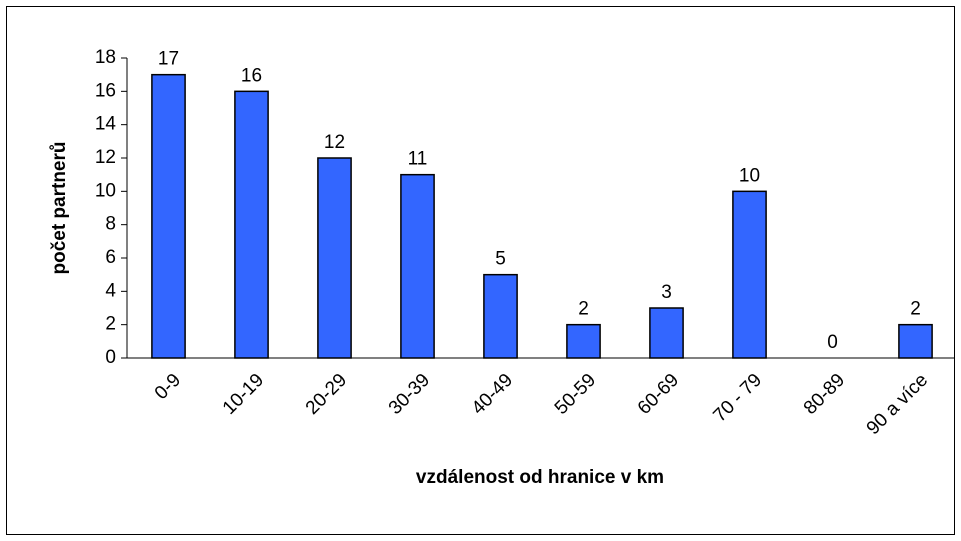 The image size is (961, 541). I want to click on value-label: 11, so click(418, 159).